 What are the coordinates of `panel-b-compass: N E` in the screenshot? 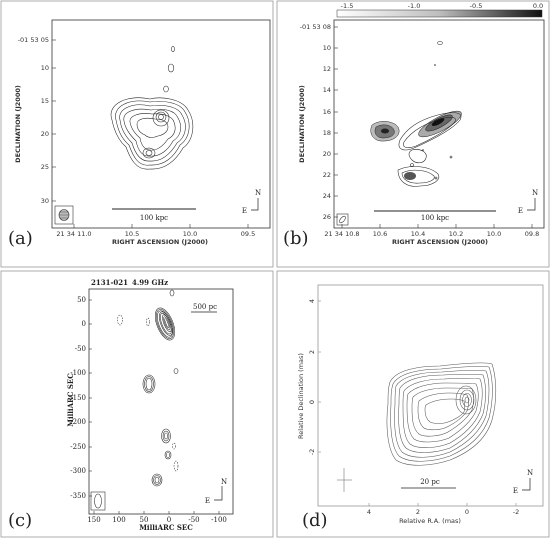 It's located at (528, 202).